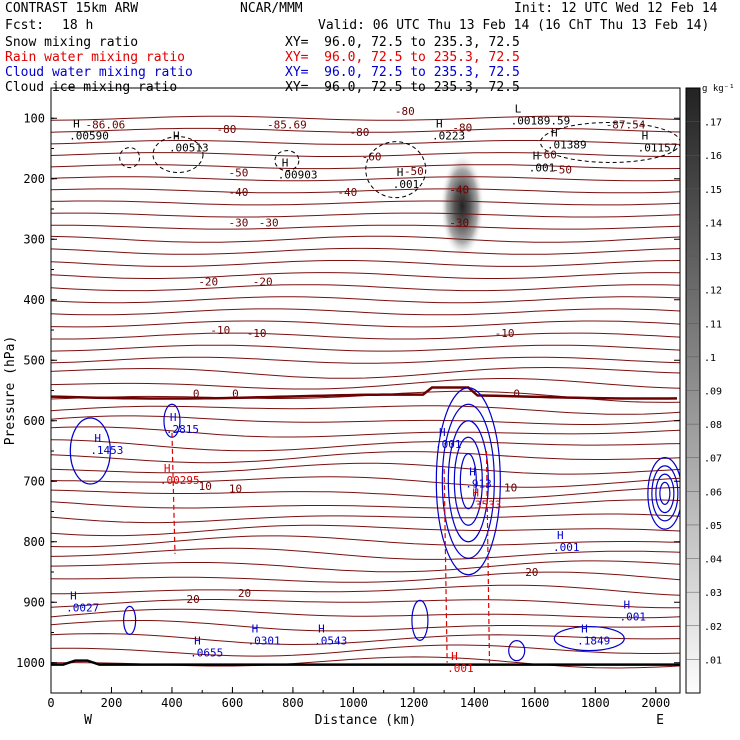 This screenshot has height=740, width=740. What do you see at coordinates (50, 703) in the screenshot?
I see `x-tick-label: 0` at bounding box center [50, 703].